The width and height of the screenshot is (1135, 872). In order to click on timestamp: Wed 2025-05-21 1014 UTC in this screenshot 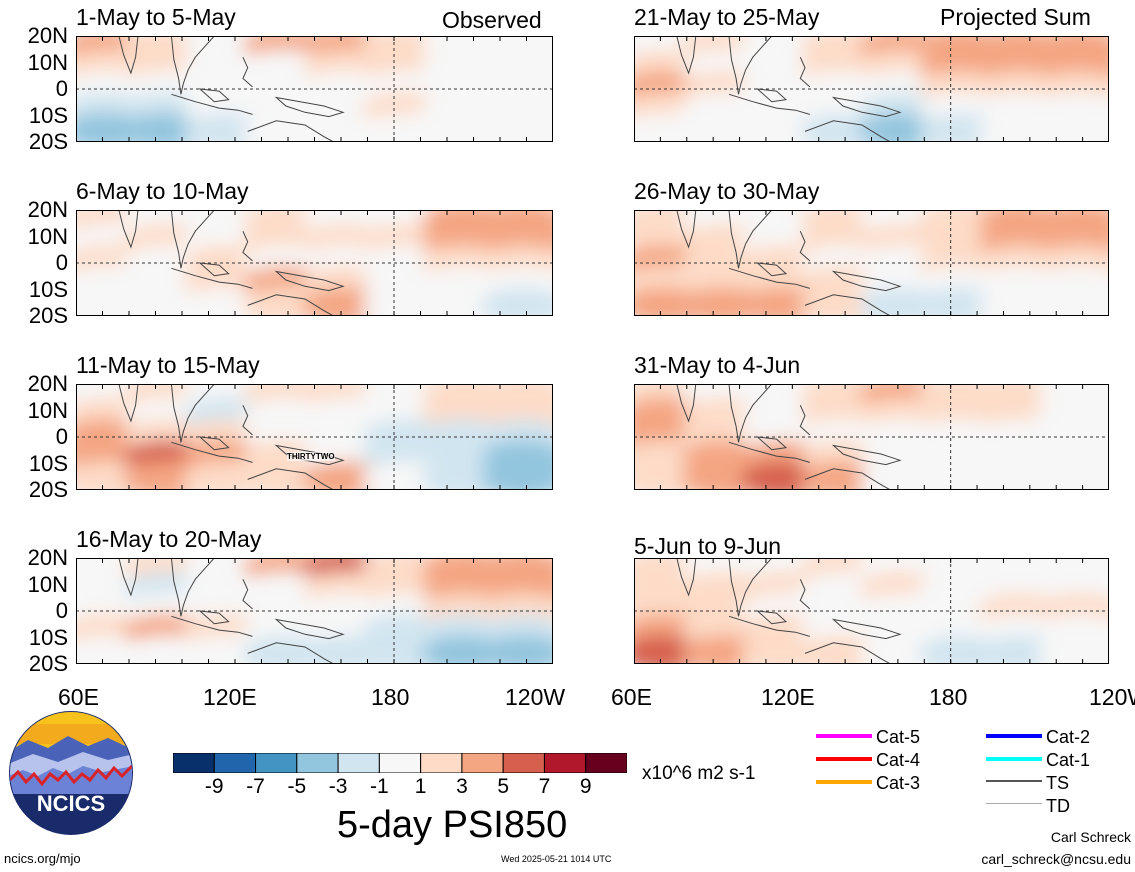, I will do `click(556, 859)`.